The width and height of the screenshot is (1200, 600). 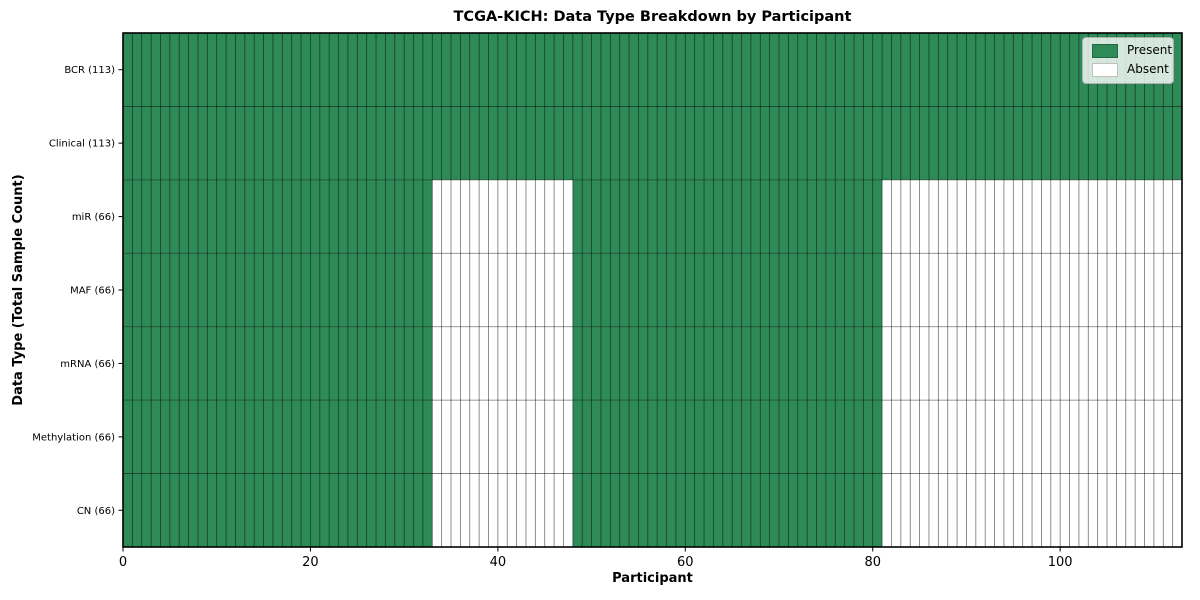 I want to click on y-tick-label: mRNA (66), so click(x=87, y=364).